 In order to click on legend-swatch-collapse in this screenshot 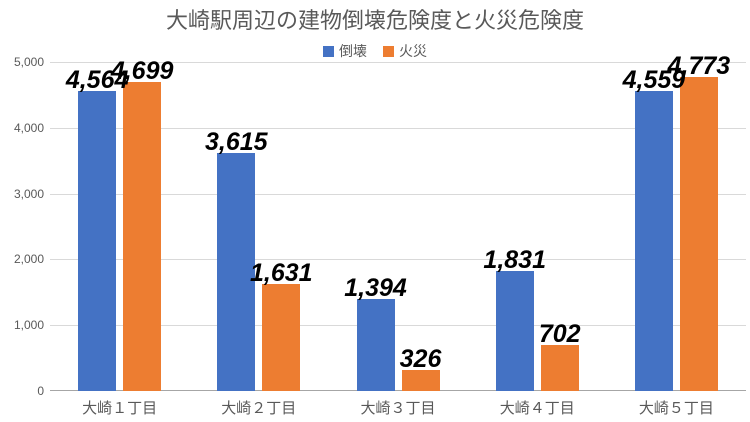, I will do `click(328, 51)`.